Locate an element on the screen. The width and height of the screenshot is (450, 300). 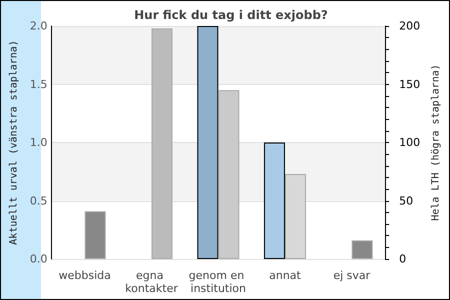
y2-tick-label: 50 is located at coordinates (406, 201).